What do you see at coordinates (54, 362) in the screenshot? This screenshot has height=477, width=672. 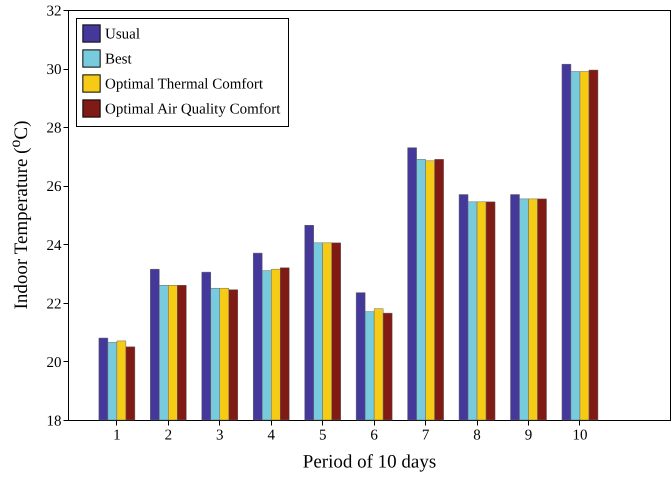 I see `y-tick-label: 20` at bounding box center [54, 362].